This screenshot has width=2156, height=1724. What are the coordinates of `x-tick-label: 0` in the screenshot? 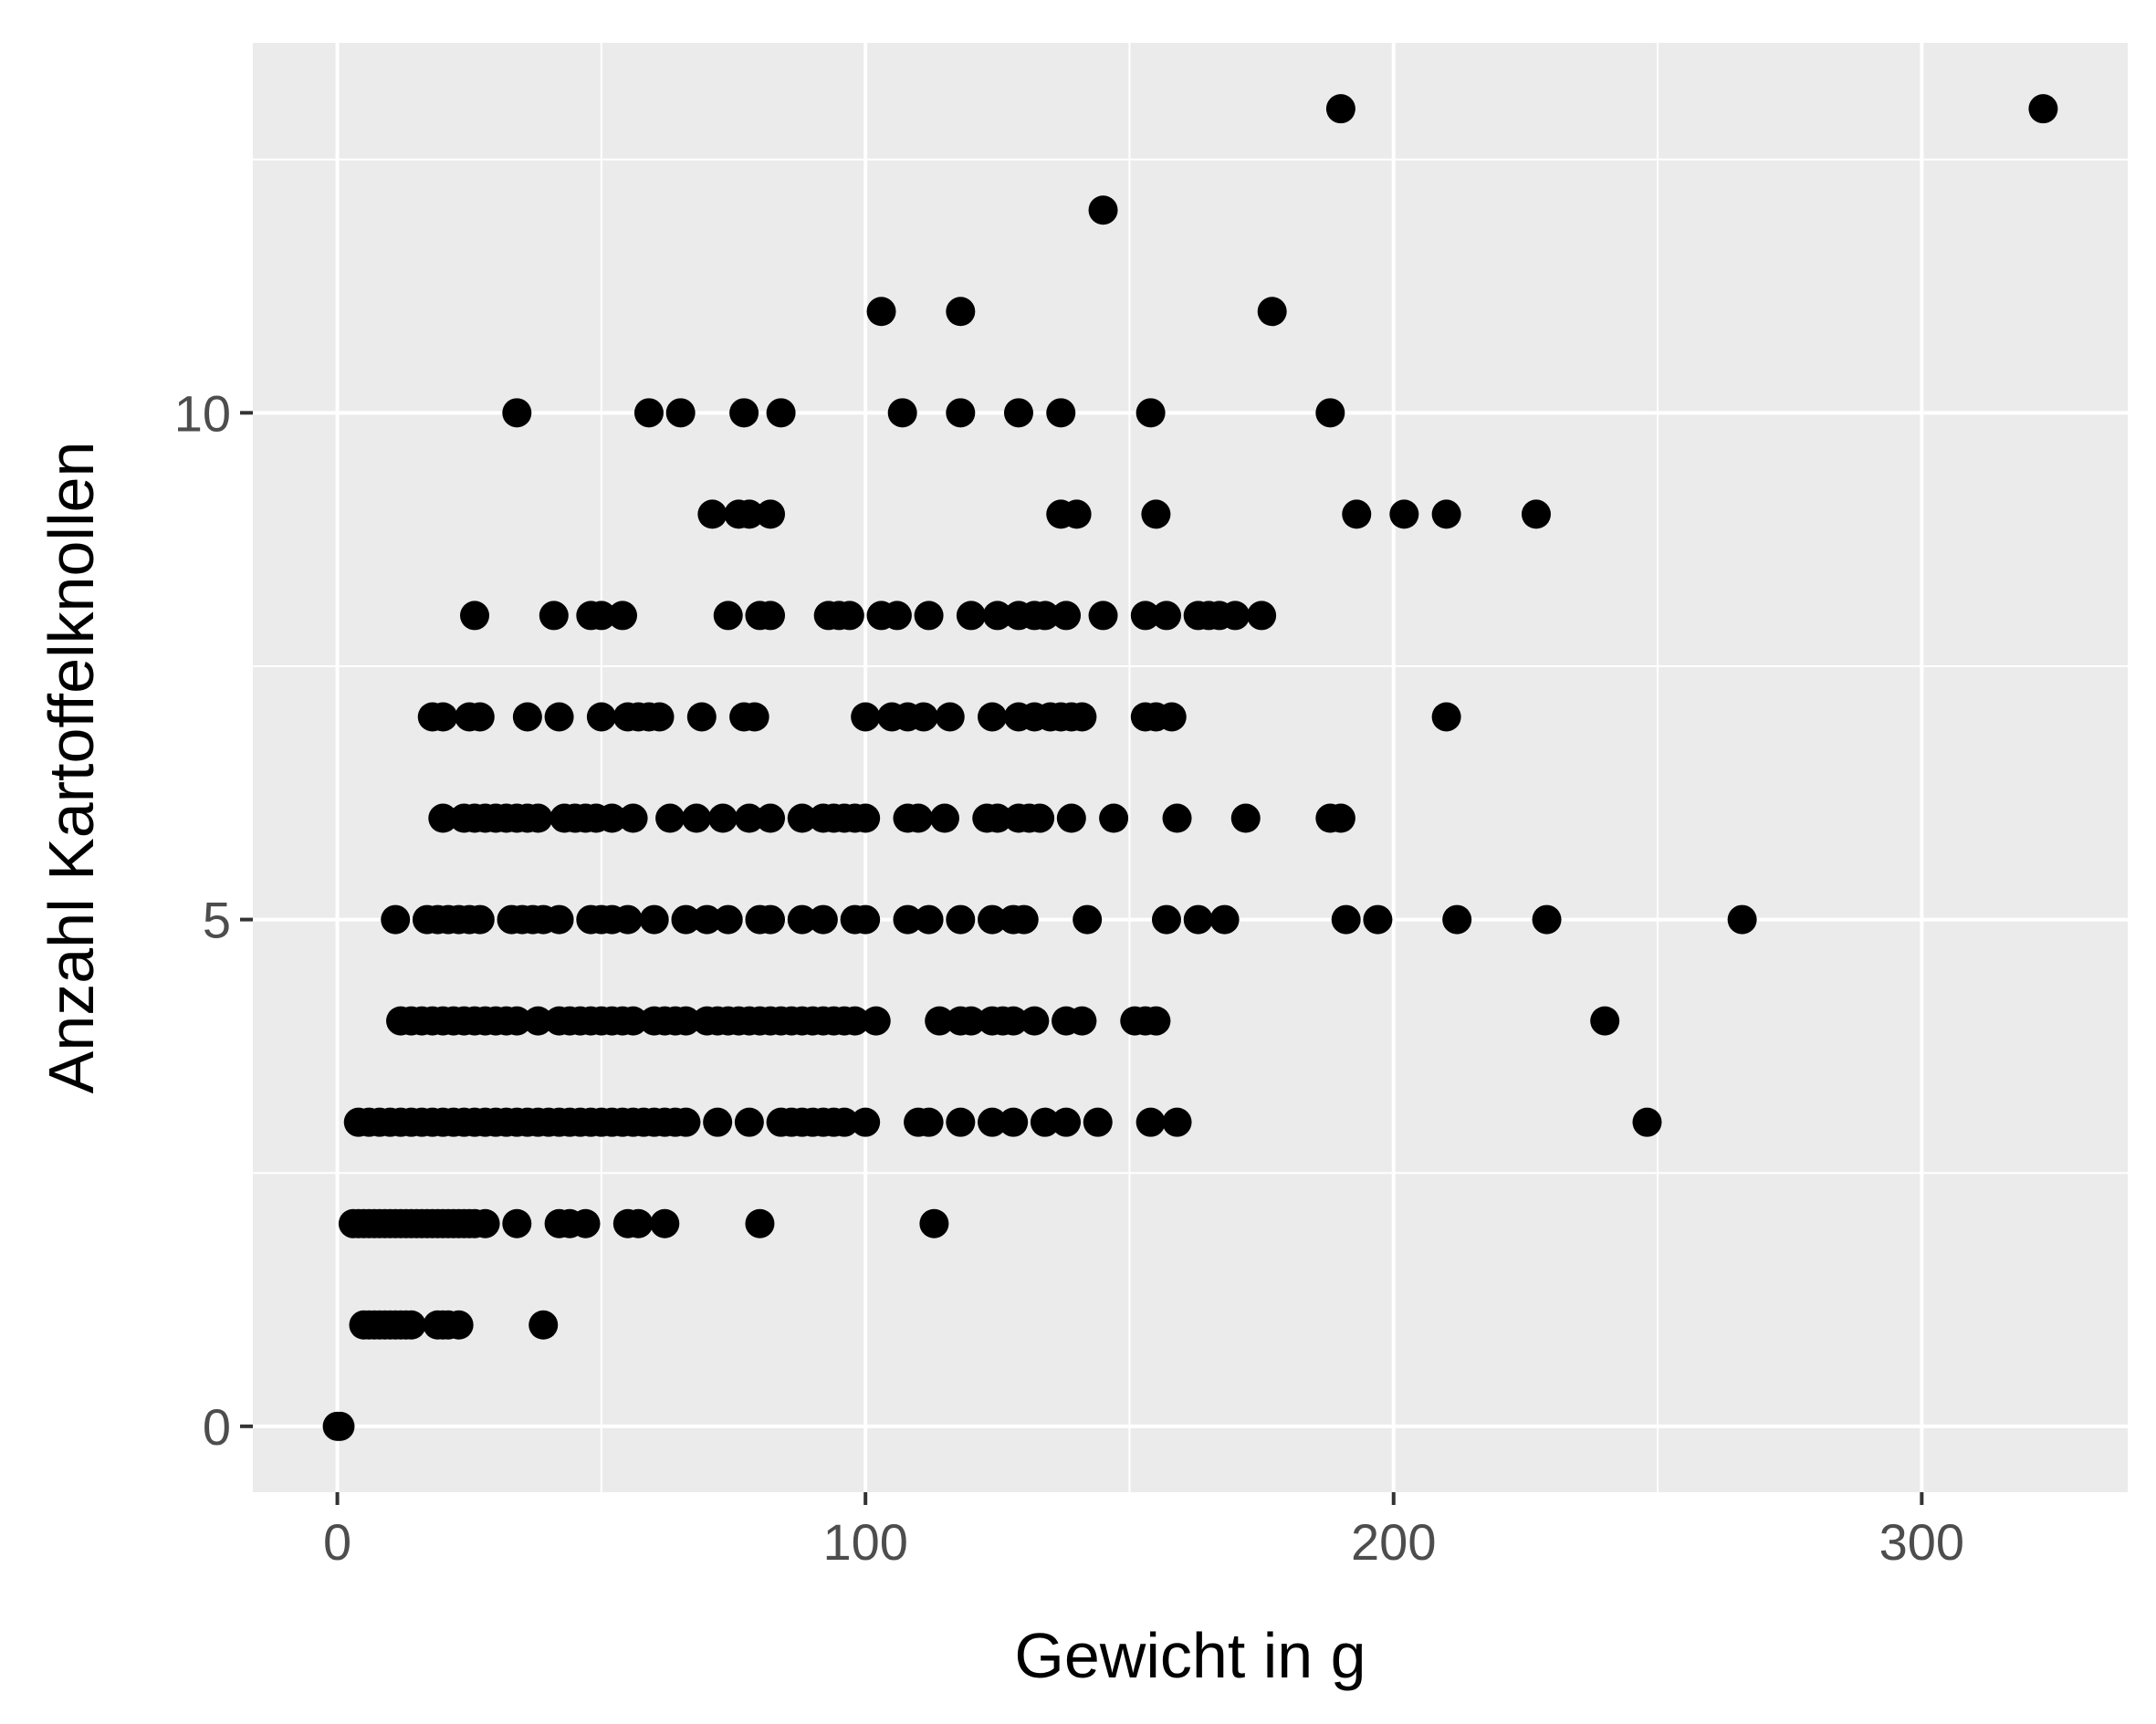 It's located at (337, 1542).